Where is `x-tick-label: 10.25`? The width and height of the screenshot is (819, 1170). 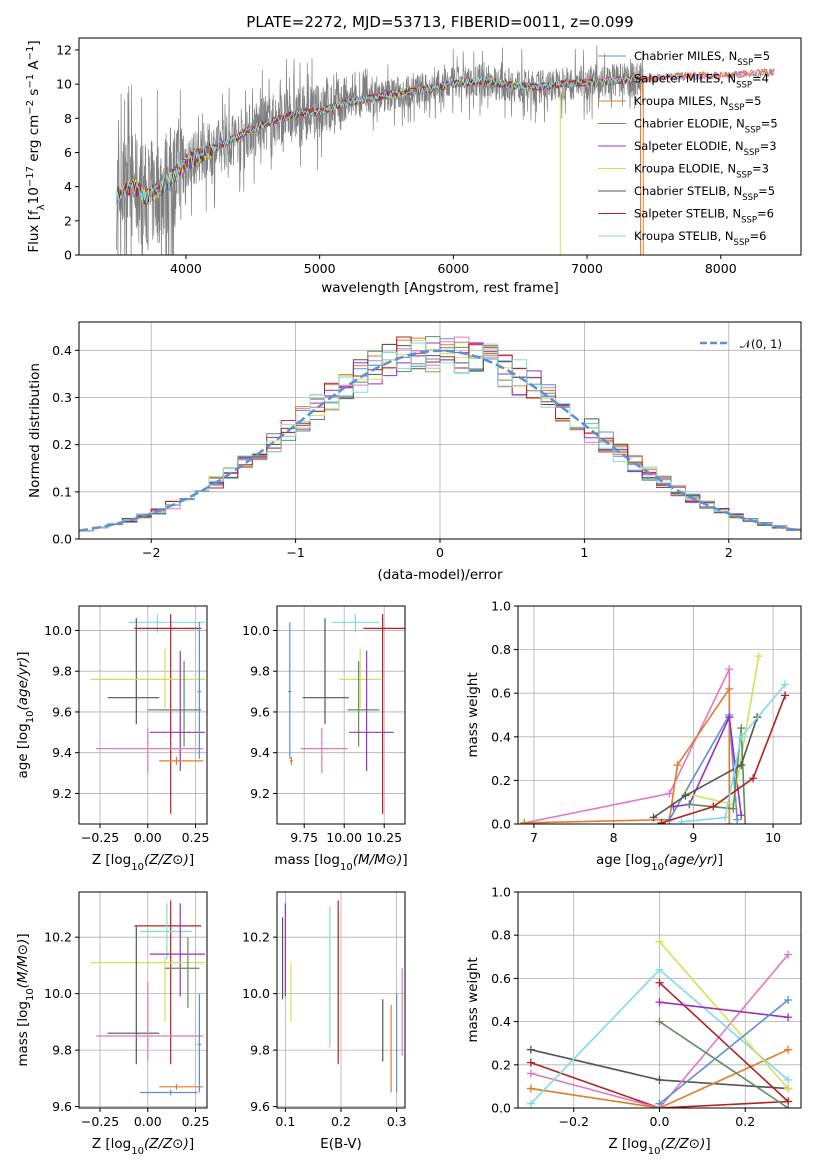
x-tick-label: 10.25 is located at coordinates (384, 837).